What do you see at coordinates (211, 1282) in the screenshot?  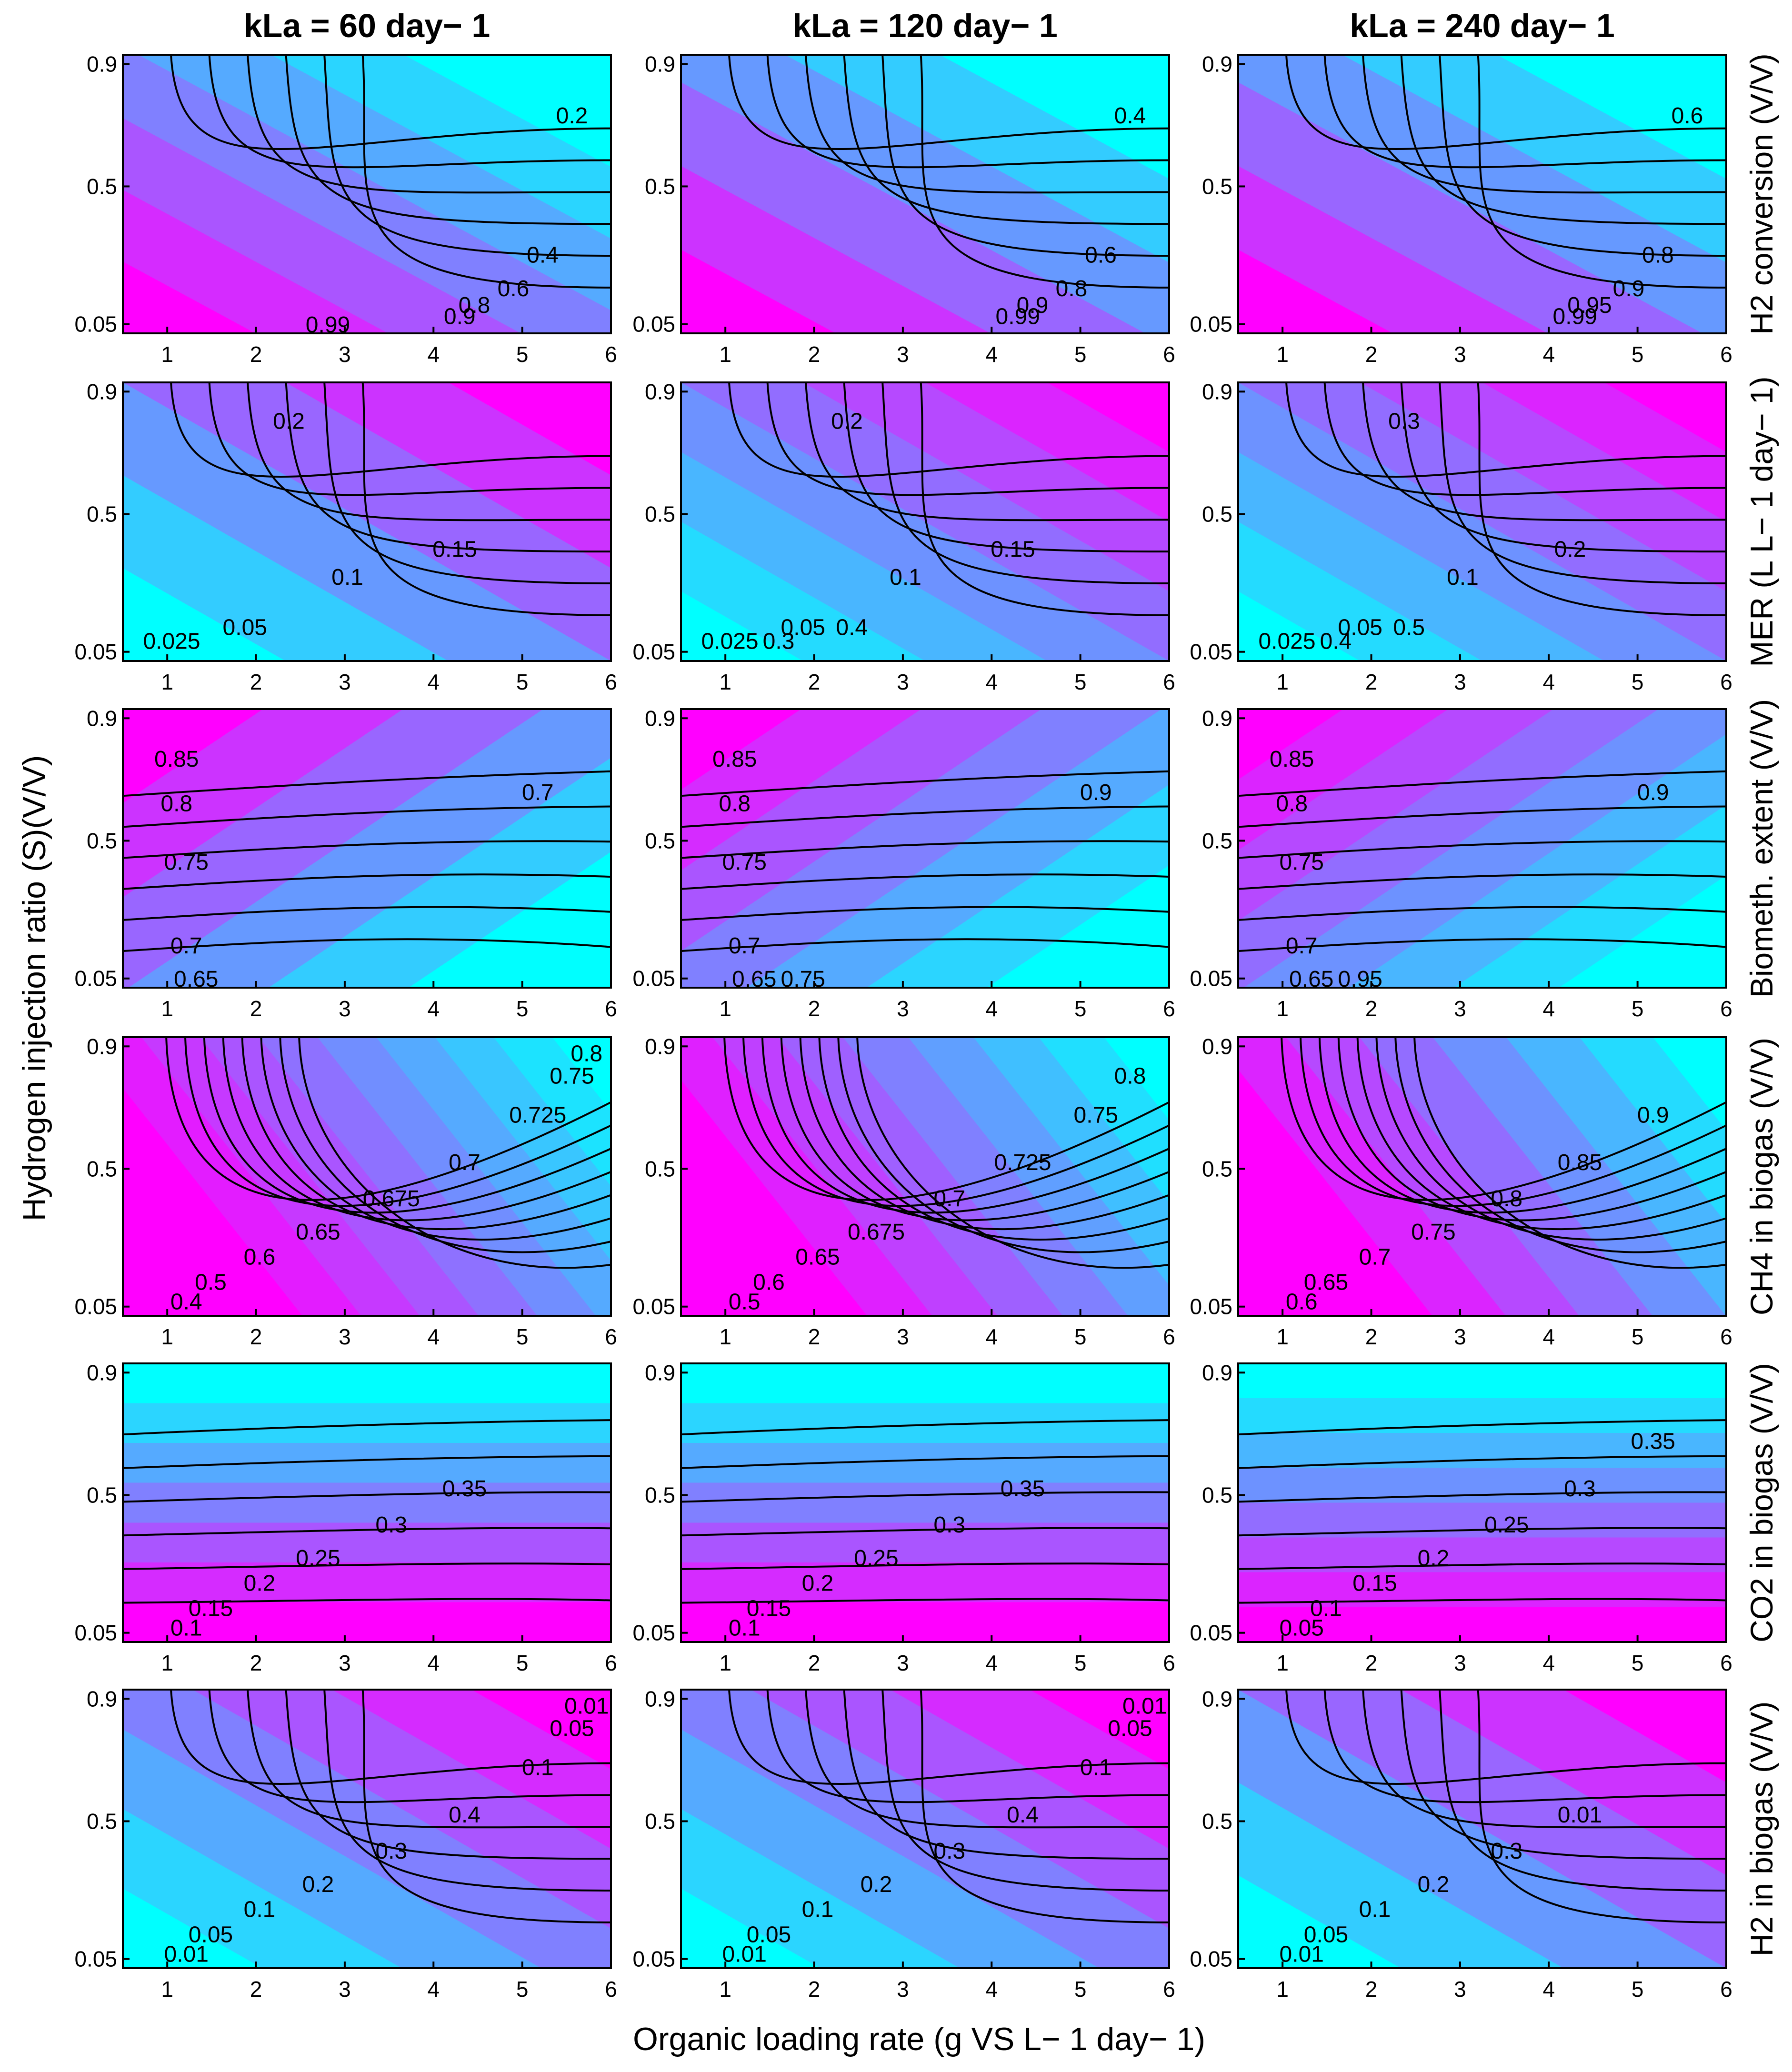 I see `contour-label: 0.5` at bounding box center [211, 1282].